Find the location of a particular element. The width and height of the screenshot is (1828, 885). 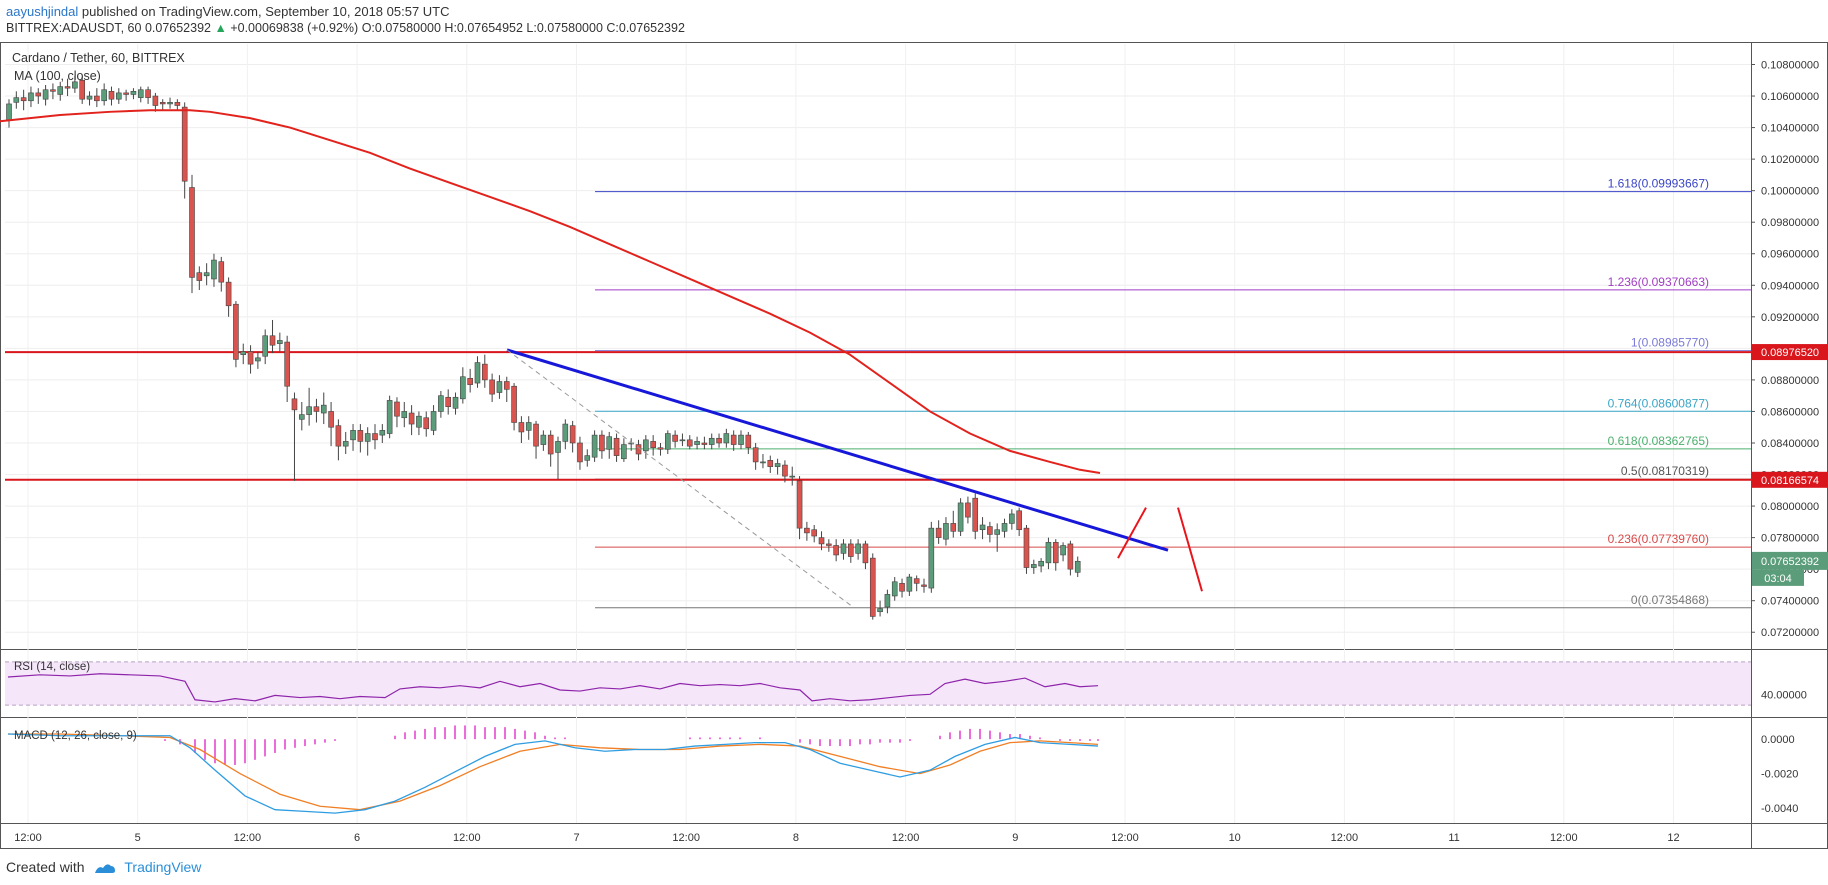

macd-legend: MACD (12, 26, close, 9) is located at coordinates (75, 736).